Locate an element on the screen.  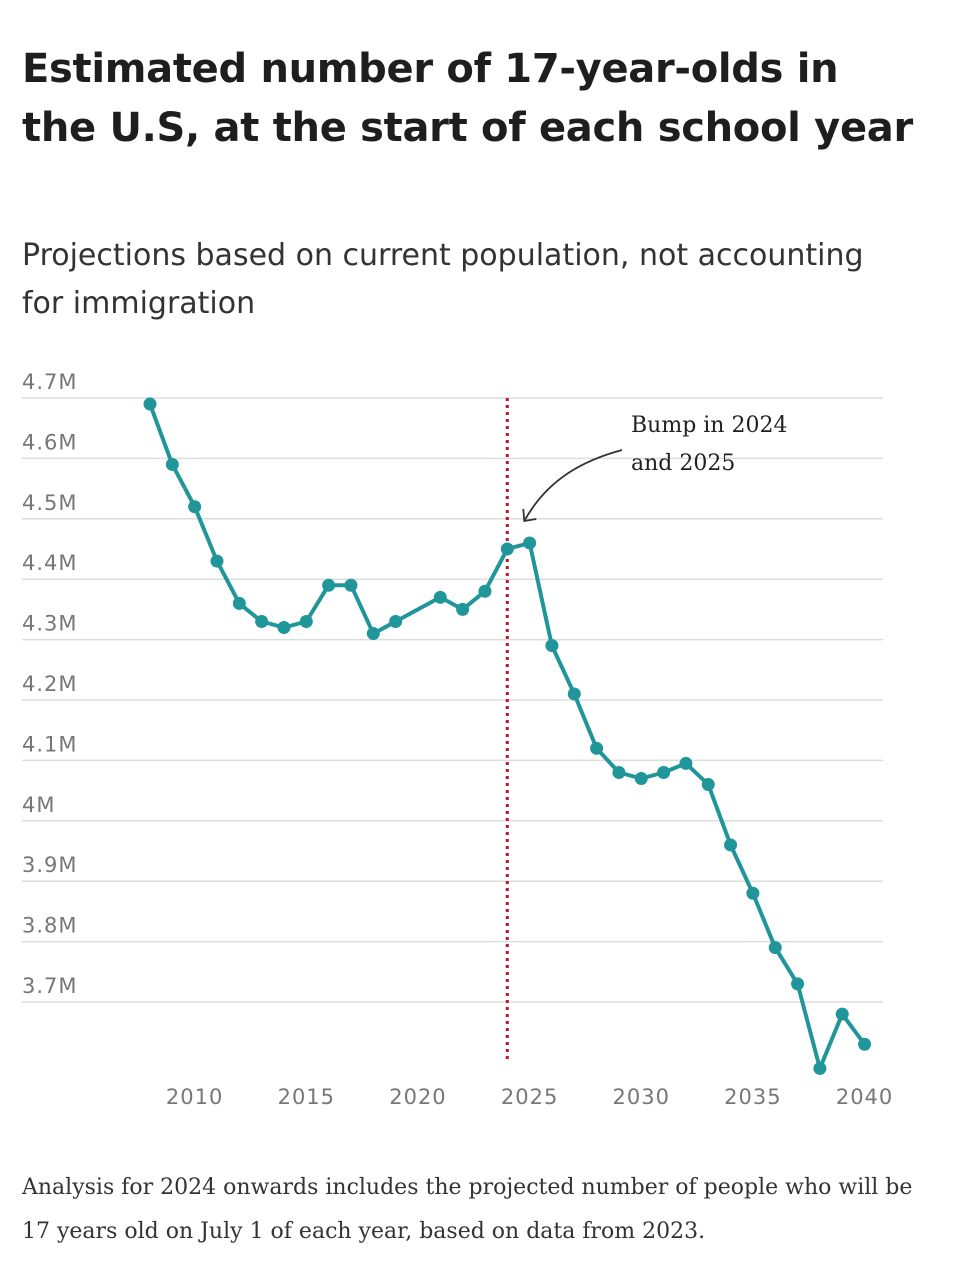
y-tick-label: 3.7M is located at coordinates (50, 986).